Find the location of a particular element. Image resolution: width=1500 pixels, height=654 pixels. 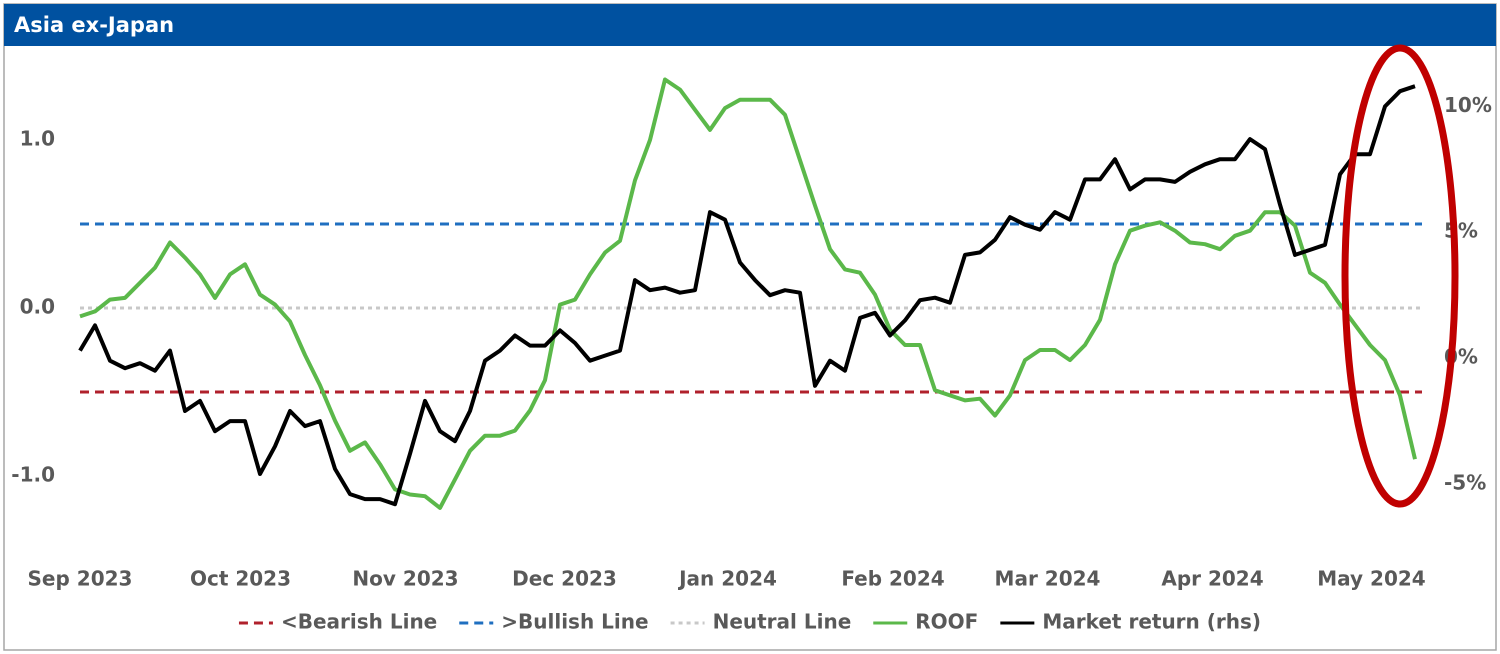

x-tick-label: Mar 2024 is located at coordinates (1048, 579).